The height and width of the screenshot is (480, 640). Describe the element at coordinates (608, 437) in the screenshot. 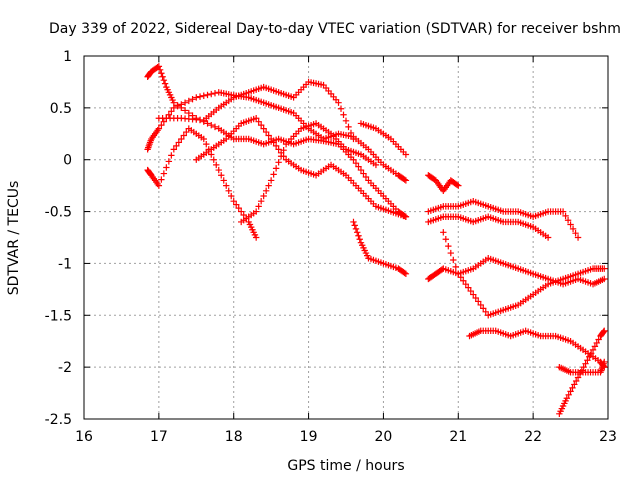

I see `x-tick-label: 23` at that location.